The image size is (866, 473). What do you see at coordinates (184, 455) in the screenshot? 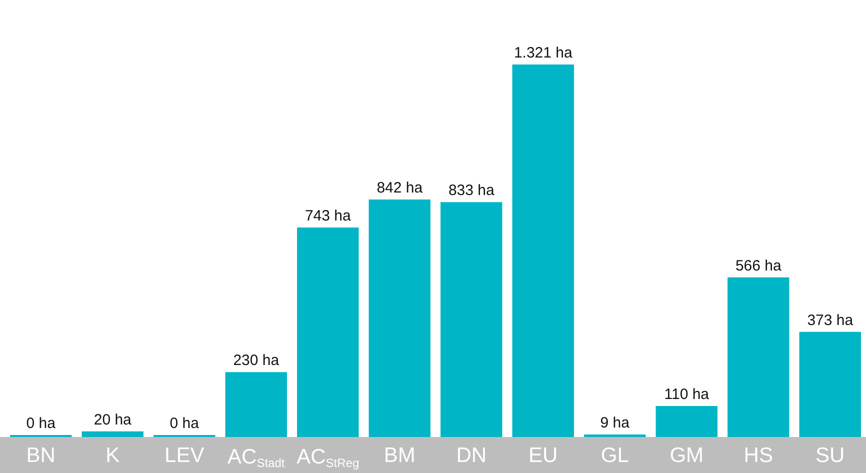
I see `x-tick-label: LEV` at bounding box center [184, 455].